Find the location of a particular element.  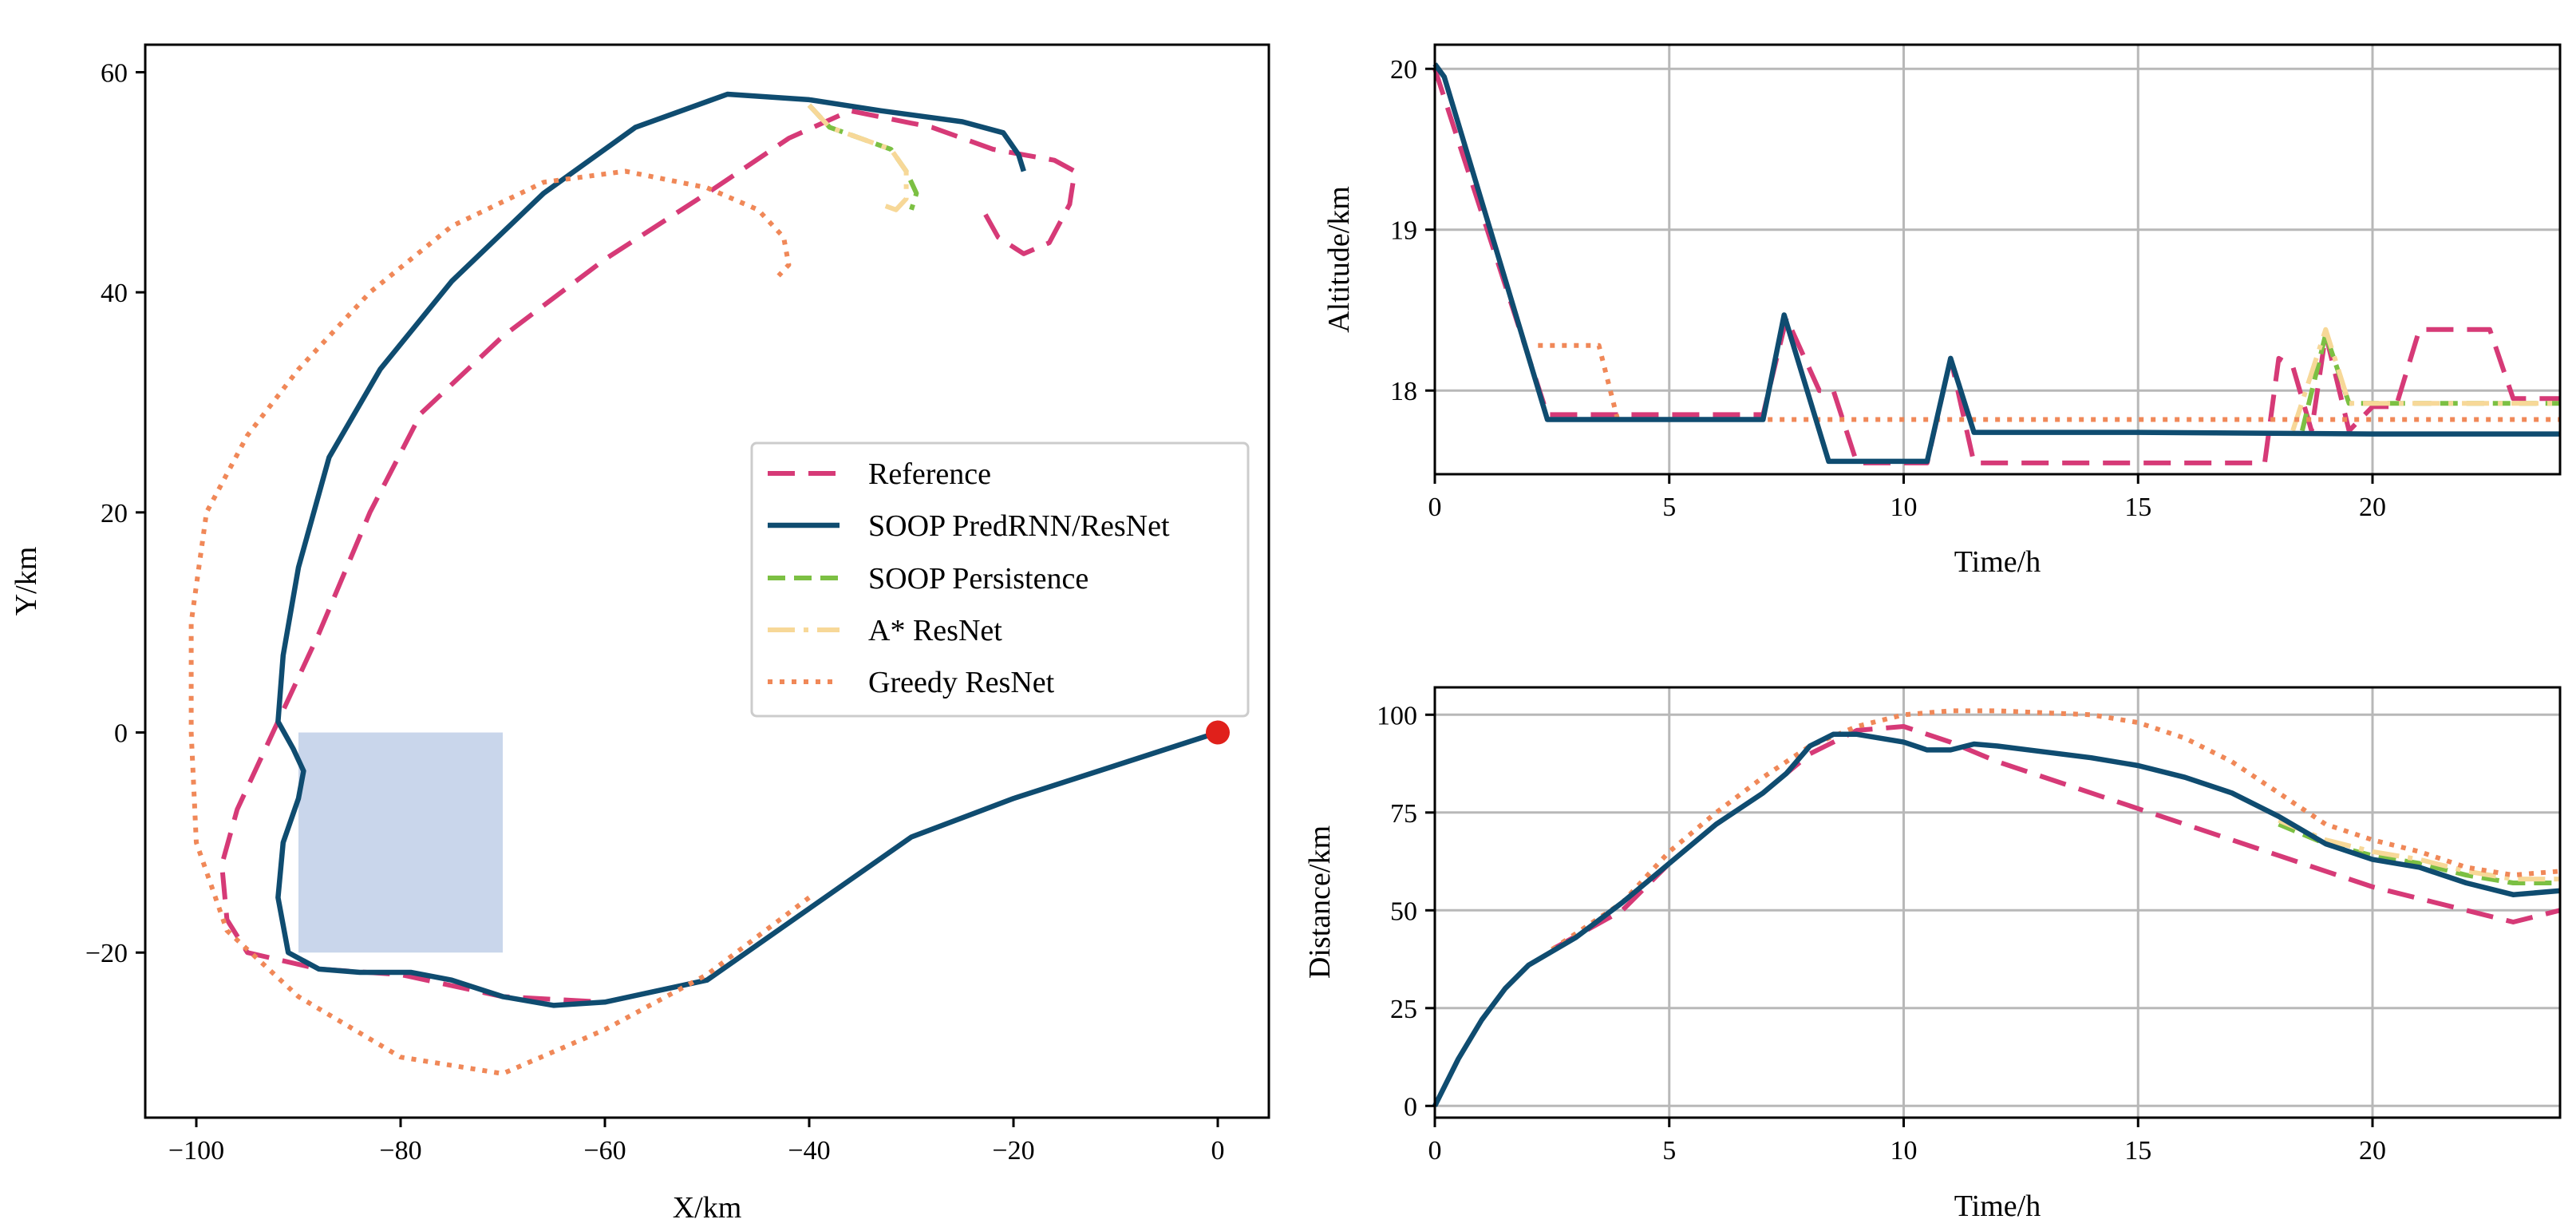

x-tick-label: −40 is located at coordinates (809, 1151).